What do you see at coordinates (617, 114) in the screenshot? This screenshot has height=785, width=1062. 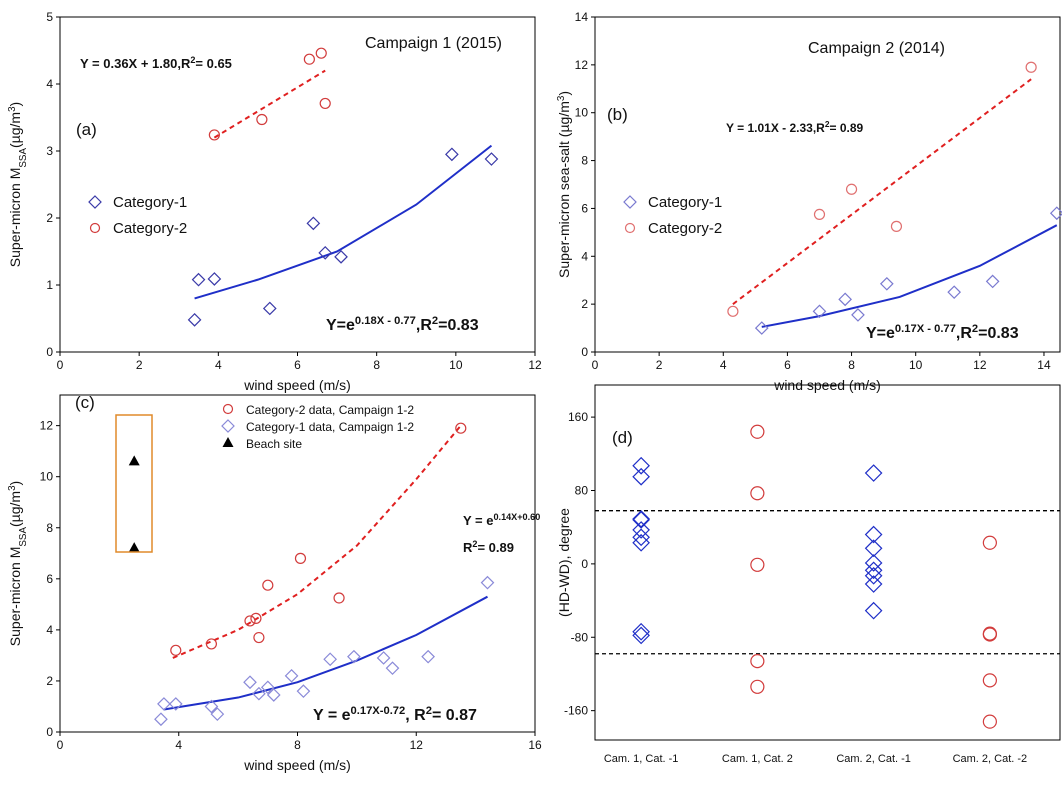 I see `panel-label: (b)` at bounding box center [617, 114].